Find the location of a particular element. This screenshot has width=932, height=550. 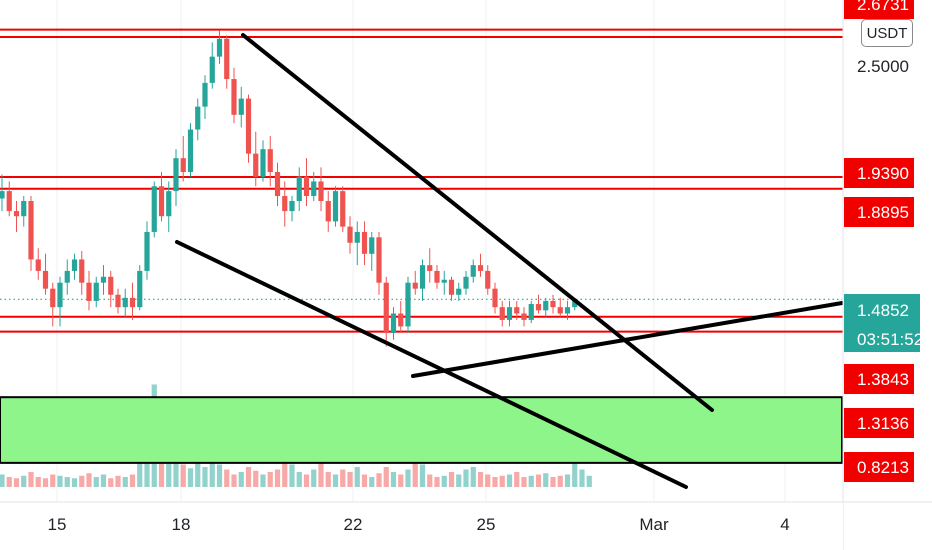

countdown-label: 03:51:52 is located at coordinates (890, 339).